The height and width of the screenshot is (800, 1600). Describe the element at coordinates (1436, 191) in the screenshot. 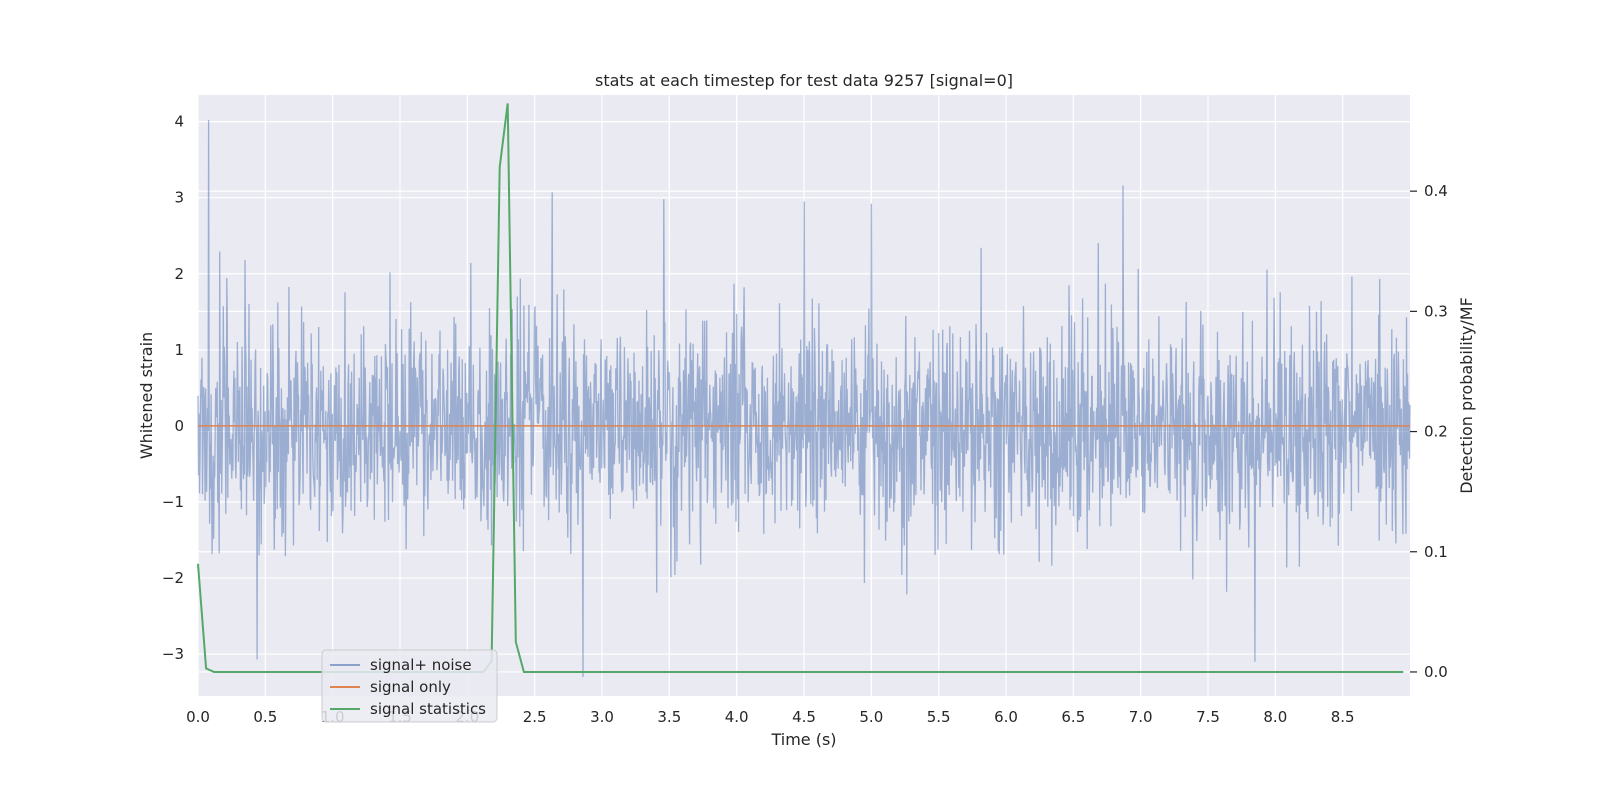

I see `y2-tick-label: 0.4` at that location.